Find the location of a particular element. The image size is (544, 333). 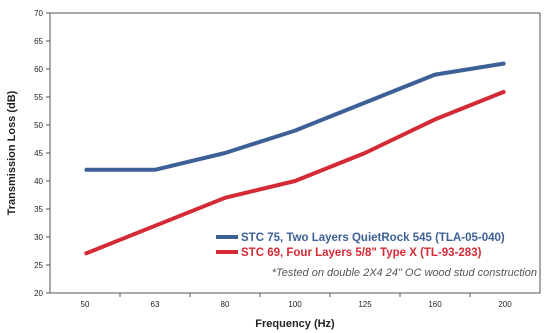

x-tick-label: 200 is located at coordinates (505, 304).